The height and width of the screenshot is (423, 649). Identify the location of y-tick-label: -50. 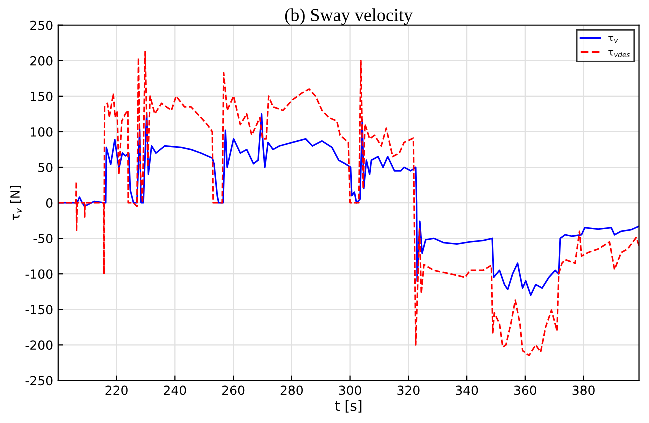
(43, 239).